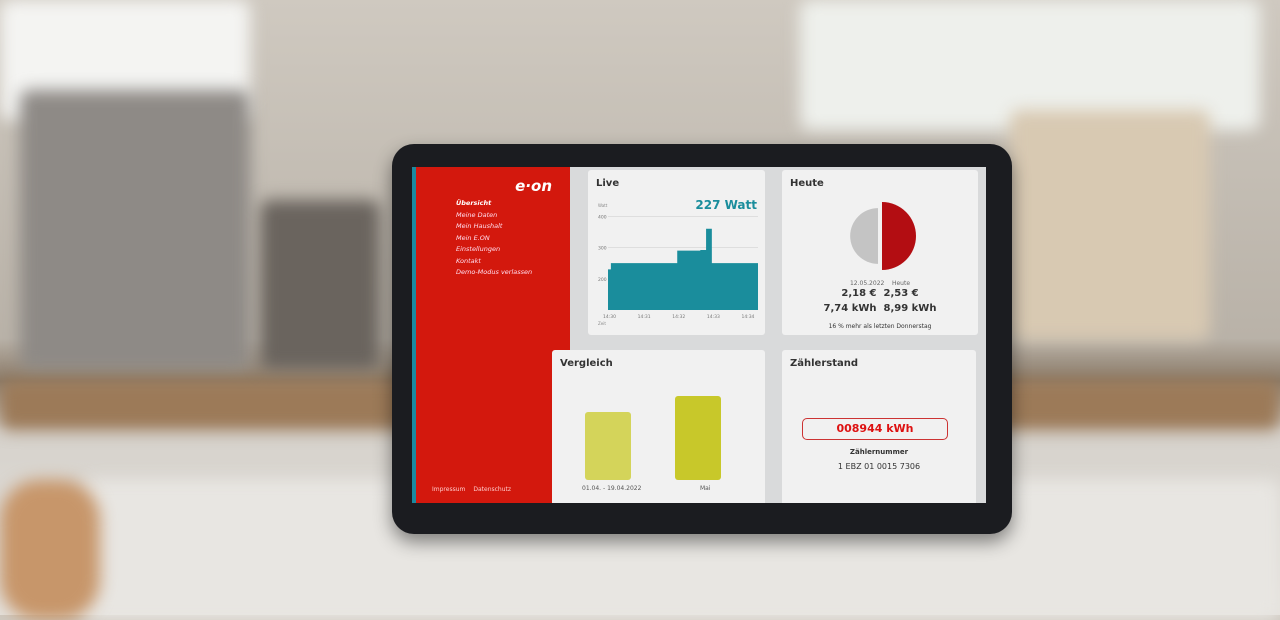  I want to click on prev-date: 12.05.2022, so click(867, 283).